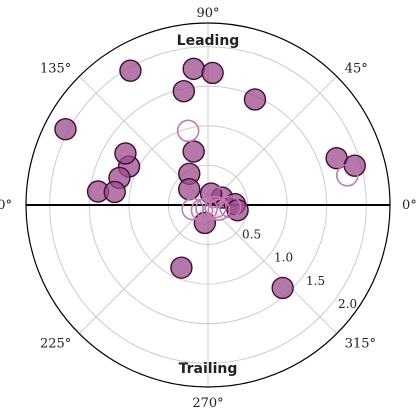 This screenshot has width=416, height=409. Describe the element at coordinates (55, 68) in the screenshot. I see `angle-tick-label: 135°` at that location.